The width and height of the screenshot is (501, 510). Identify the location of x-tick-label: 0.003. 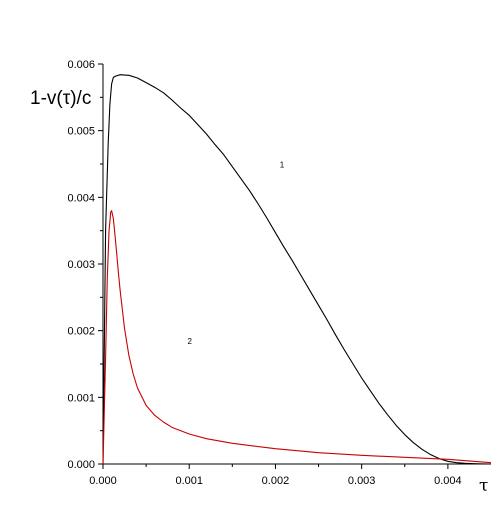
(362, 481).